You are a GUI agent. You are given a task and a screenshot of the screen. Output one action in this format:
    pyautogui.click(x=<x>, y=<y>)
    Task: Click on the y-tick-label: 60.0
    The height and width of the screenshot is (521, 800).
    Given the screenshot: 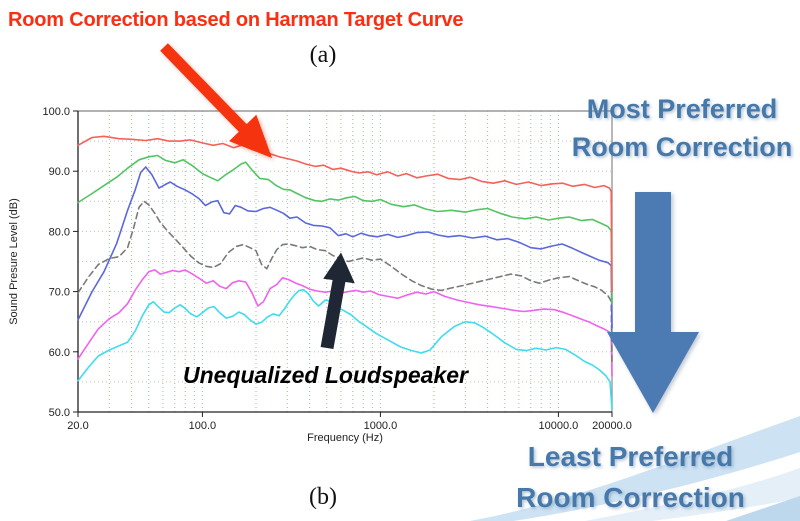 What is the action you would take?
    pyautogui.click(x=59, y=353)
    